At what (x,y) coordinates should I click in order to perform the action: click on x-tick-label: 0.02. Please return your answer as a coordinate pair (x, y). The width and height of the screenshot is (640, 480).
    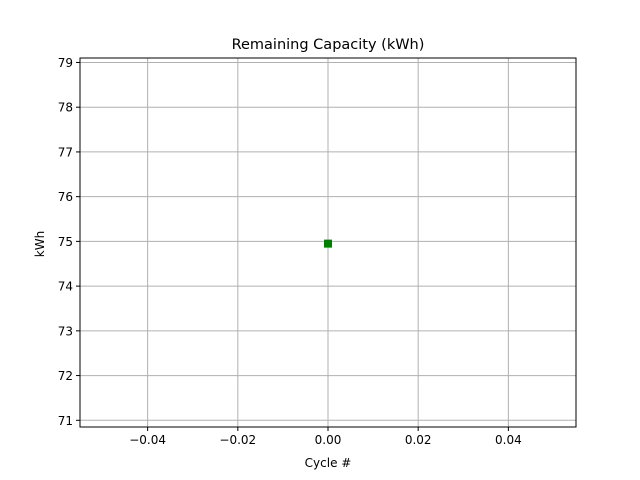
    Looking at the image, I should click on (418, 440).